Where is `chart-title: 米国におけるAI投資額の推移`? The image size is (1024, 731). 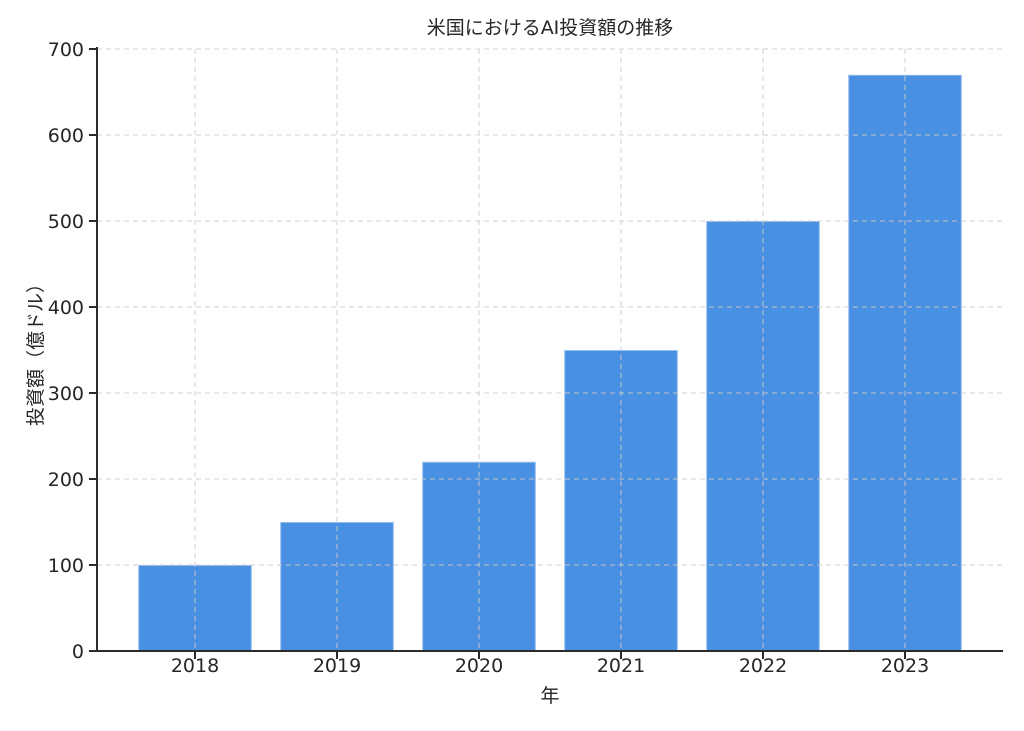 chart-title: 米国におけるAI投資額の推移 is located at coordinates (550, 28).